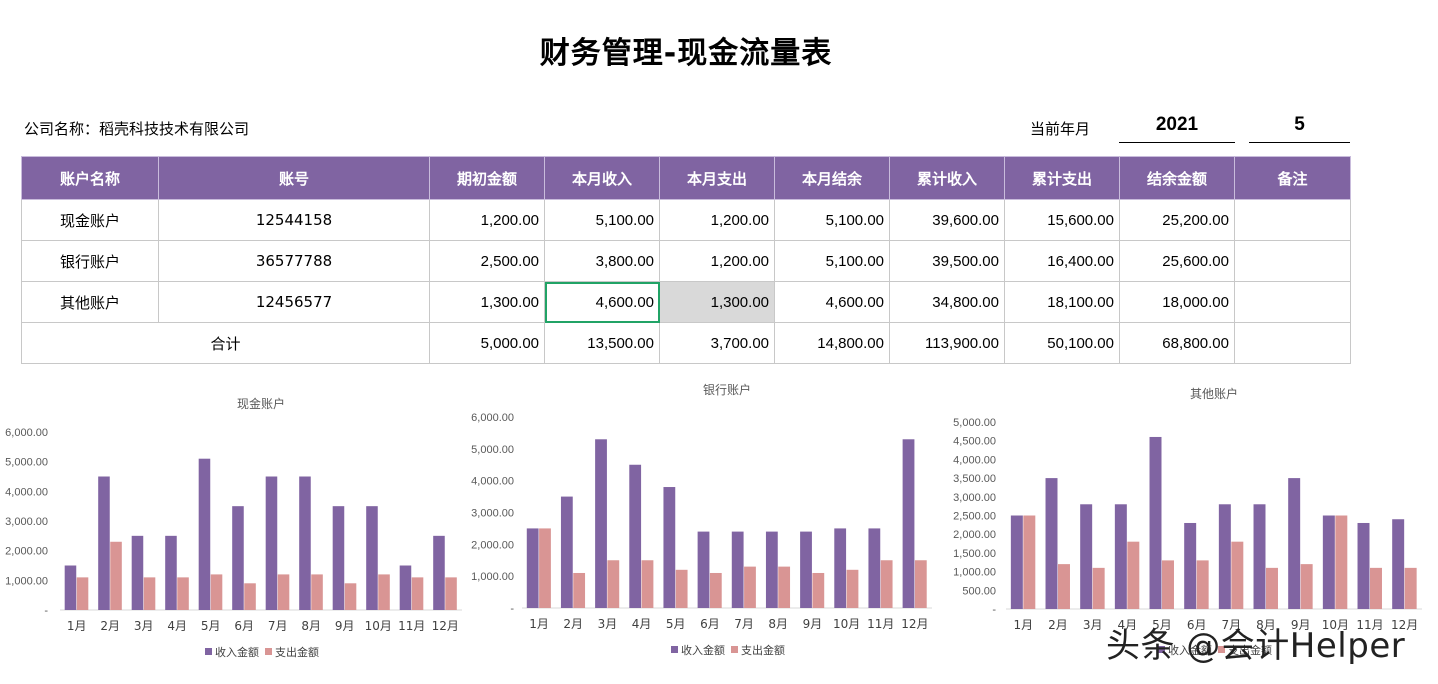 The image size is (1438, 684). I want to click on col-header-cum-expense: 累计支出, so click(1062, 178).